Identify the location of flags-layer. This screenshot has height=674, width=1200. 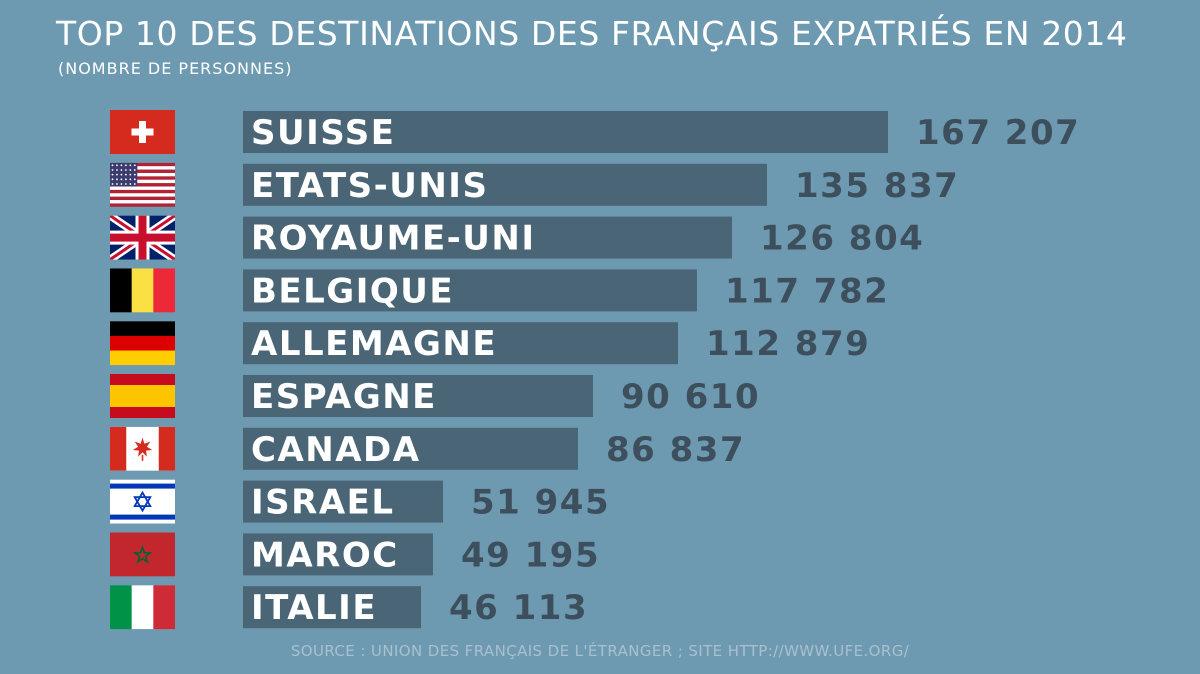
(142, 370).